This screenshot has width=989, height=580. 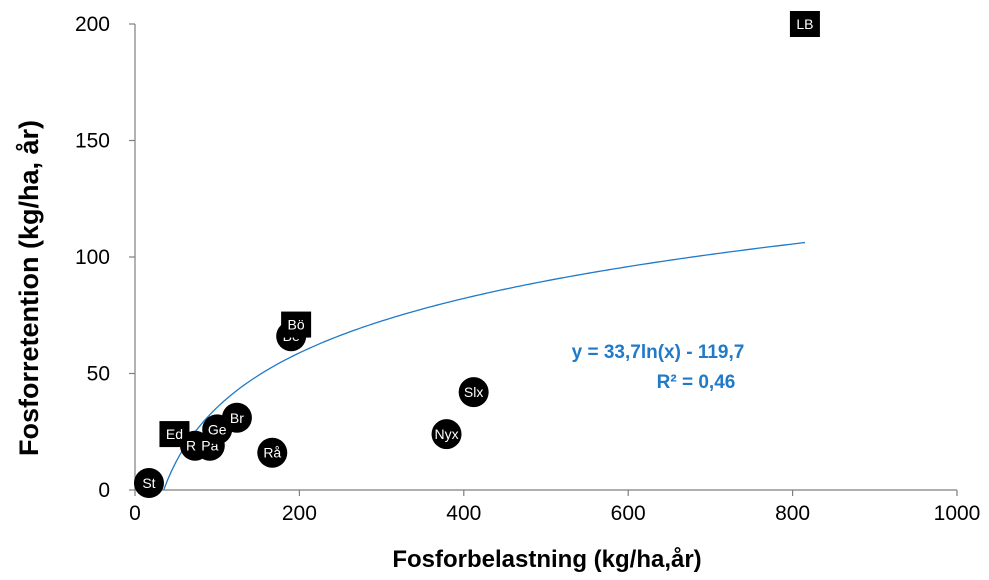 What do you see at coordinates (554, 507) in the screenshot?
I see `x-axis-ticks: 0 200 400 600 800 1000` at bounding box center [554, 507].